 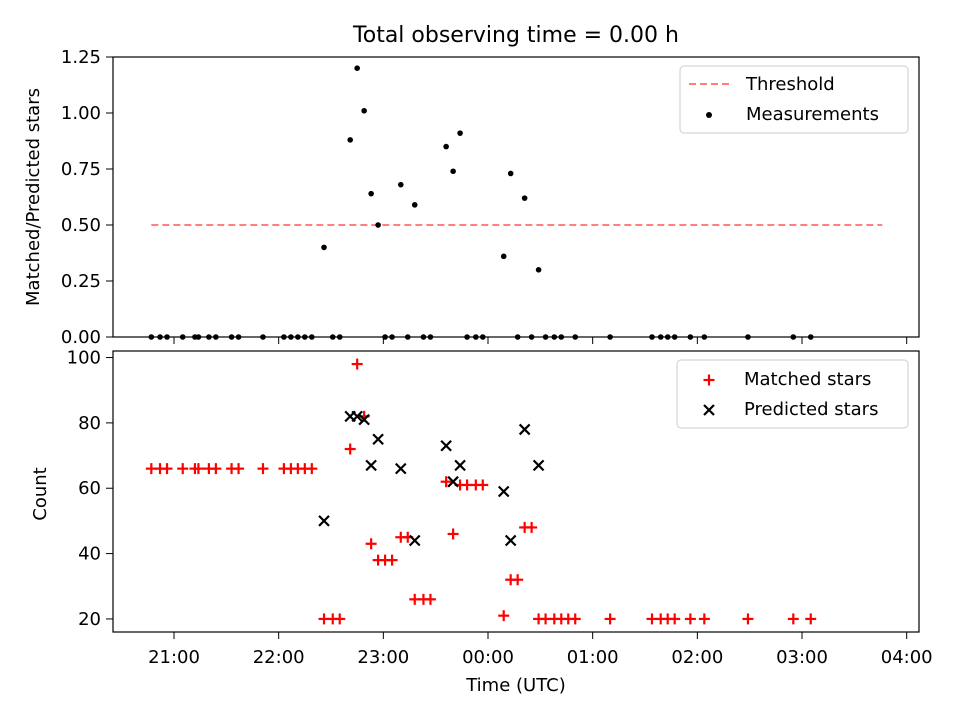 I want to click on bottom-y-tick-label: 40, so click(x=89, y=554).